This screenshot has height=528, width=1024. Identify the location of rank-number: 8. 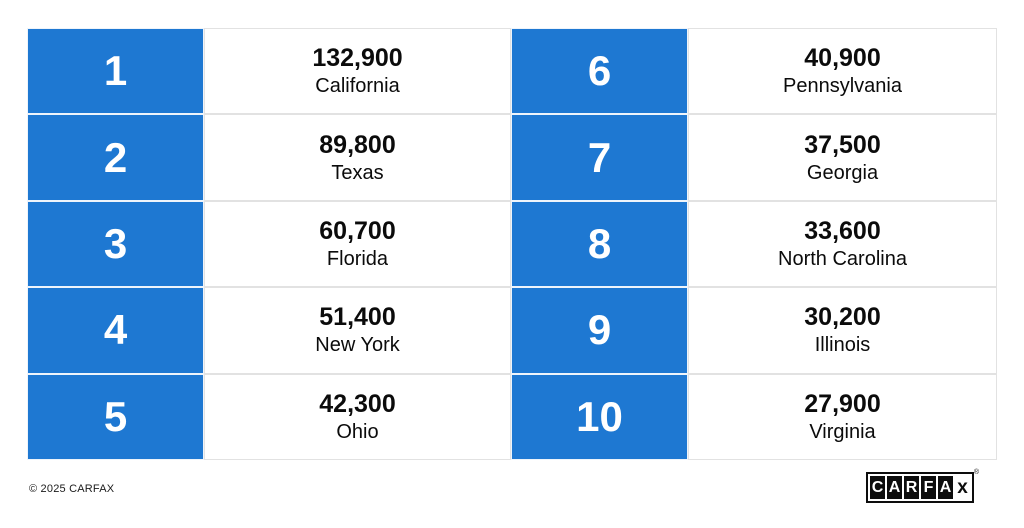
(599, 243).